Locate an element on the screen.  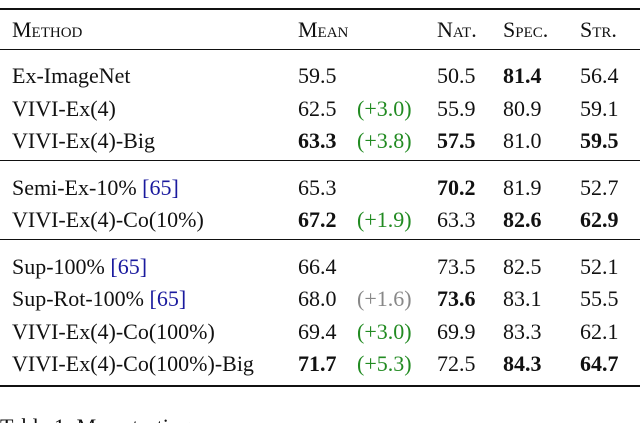
str-cell: 59.1 is located at coordinates (599, 108).